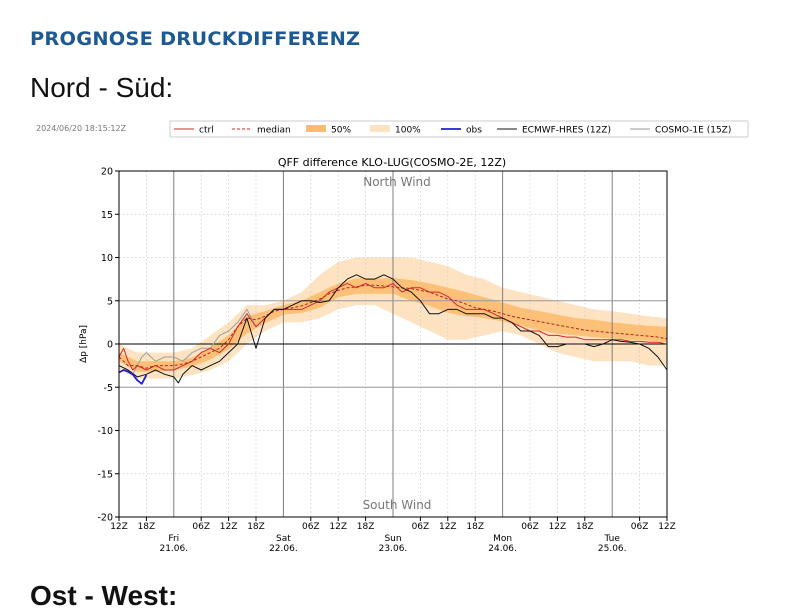  Describe the element at coordinates (612, 539) in the screenshot. I see `day-label-weekday: Tue` at that location.